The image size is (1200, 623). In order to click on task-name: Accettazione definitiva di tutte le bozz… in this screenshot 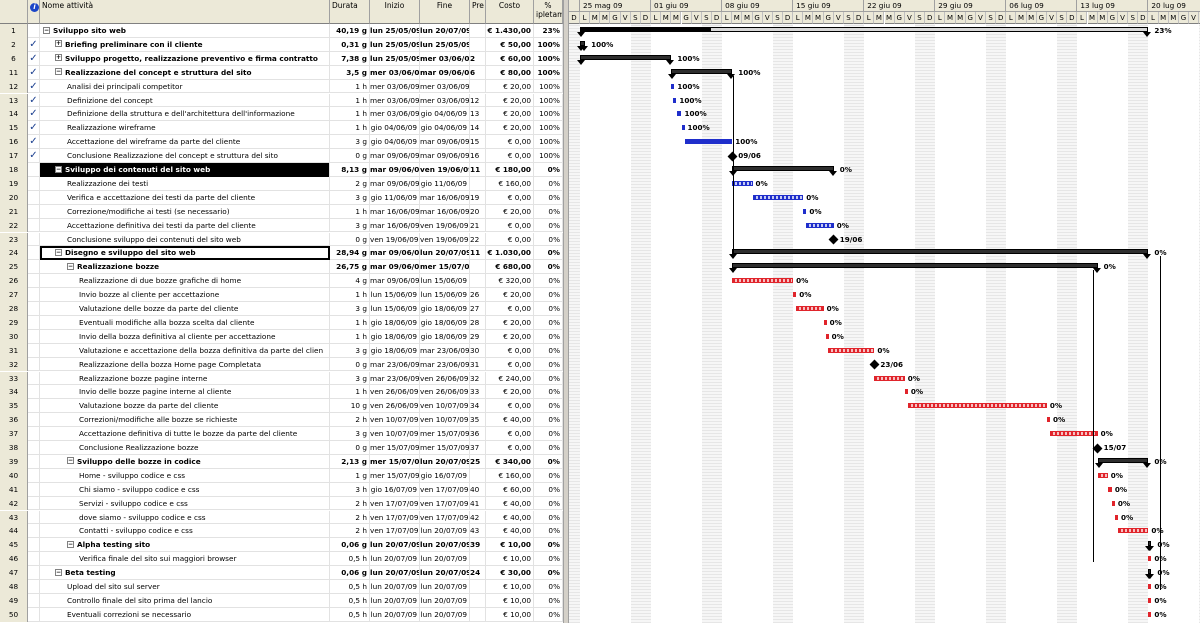, I will do `click(185, 434)`.